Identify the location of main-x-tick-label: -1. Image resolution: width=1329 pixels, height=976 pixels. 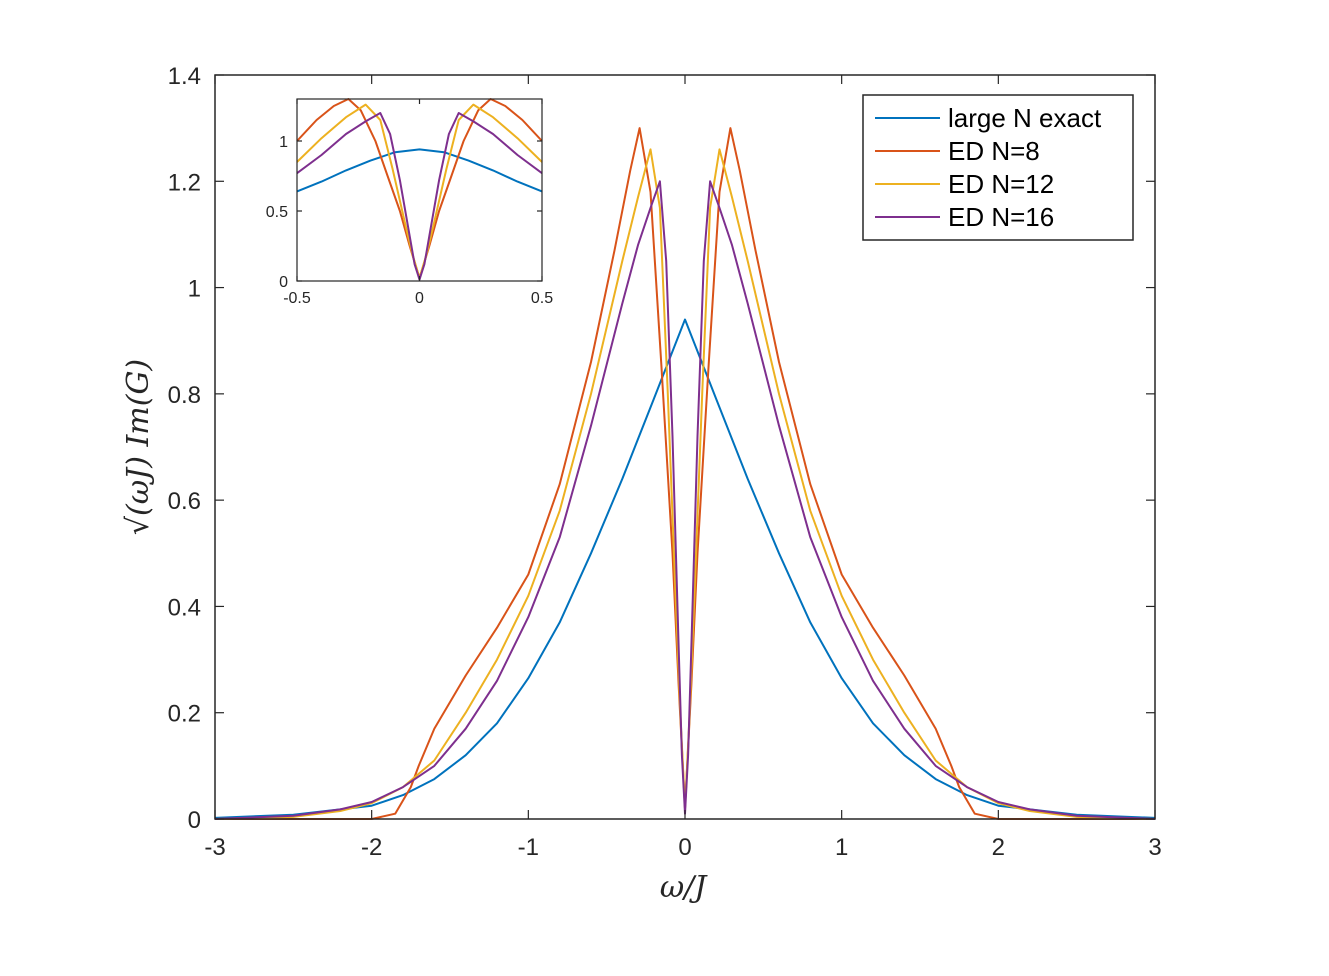
(528, 847).